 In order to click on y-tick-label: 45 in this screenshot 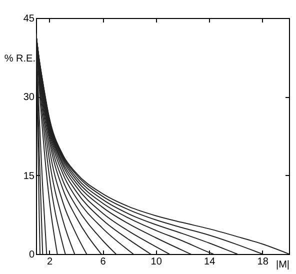, I will do `click(29, 19)`.